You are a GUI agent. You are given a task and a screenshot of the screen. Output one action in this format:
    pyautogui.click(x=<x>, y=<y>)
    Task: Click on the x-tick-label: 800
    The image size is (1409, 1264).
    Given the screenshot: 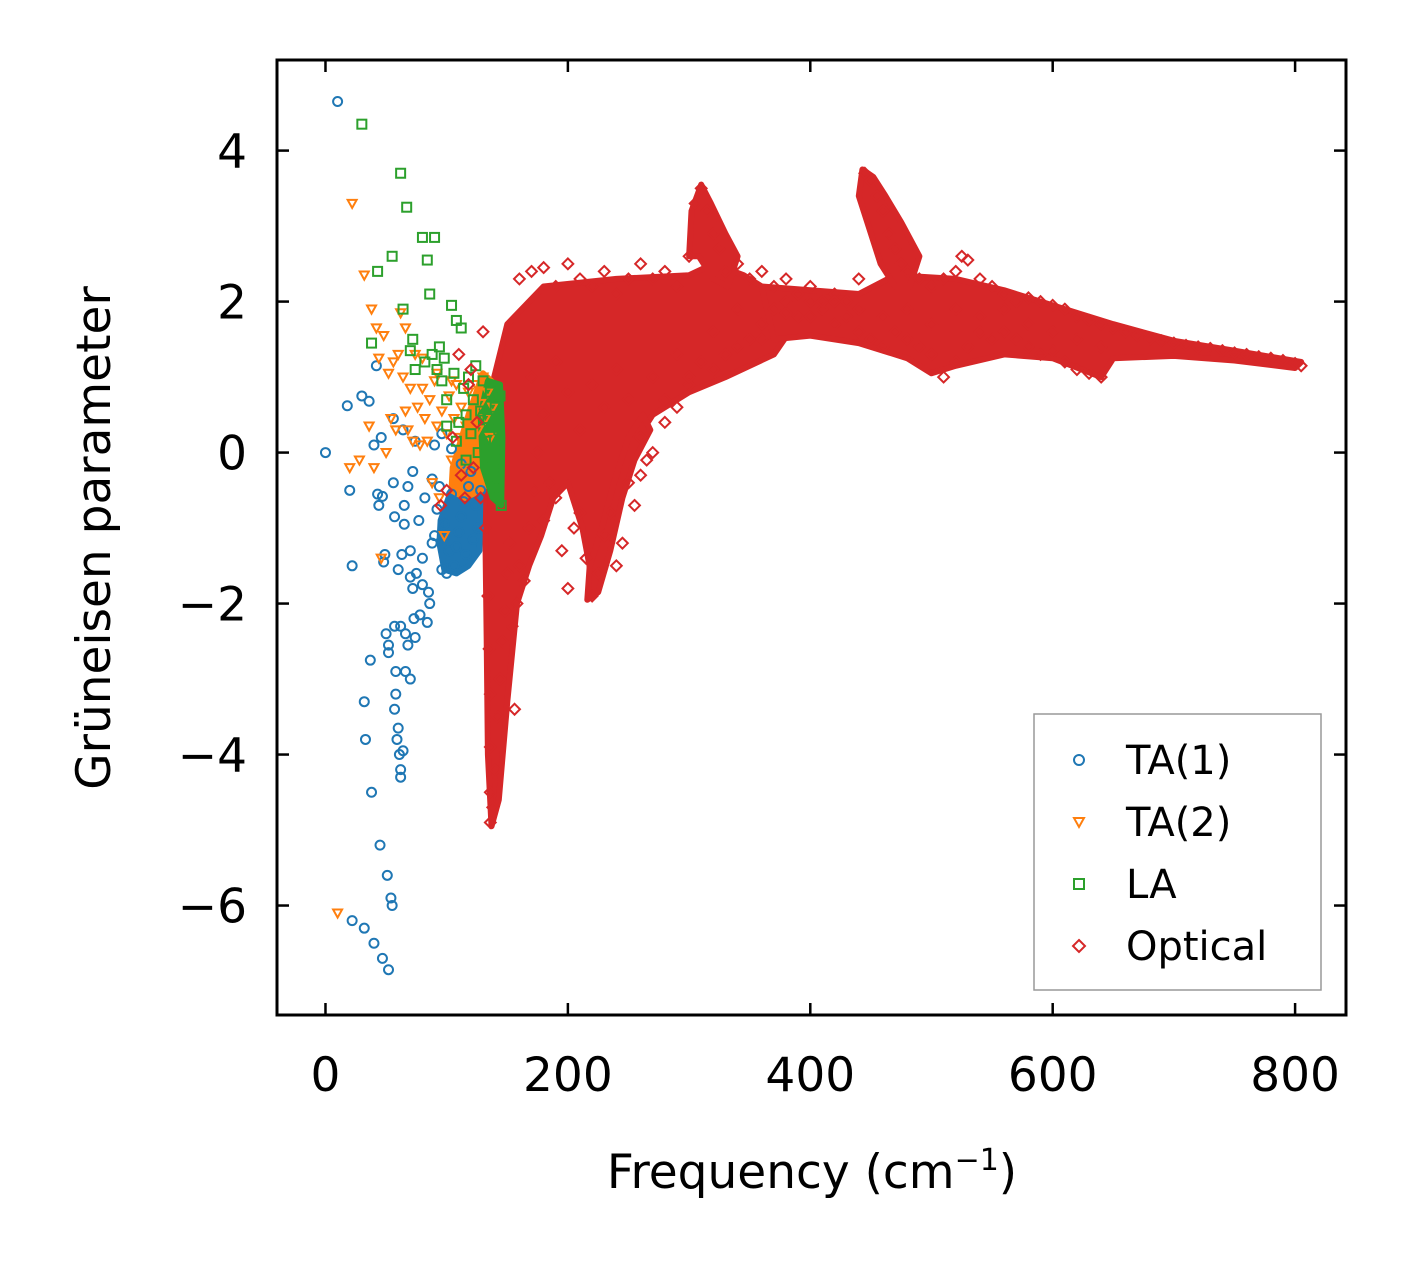 What is the action you would take?
    pyautogui.click(x=1295, y=1075)
    